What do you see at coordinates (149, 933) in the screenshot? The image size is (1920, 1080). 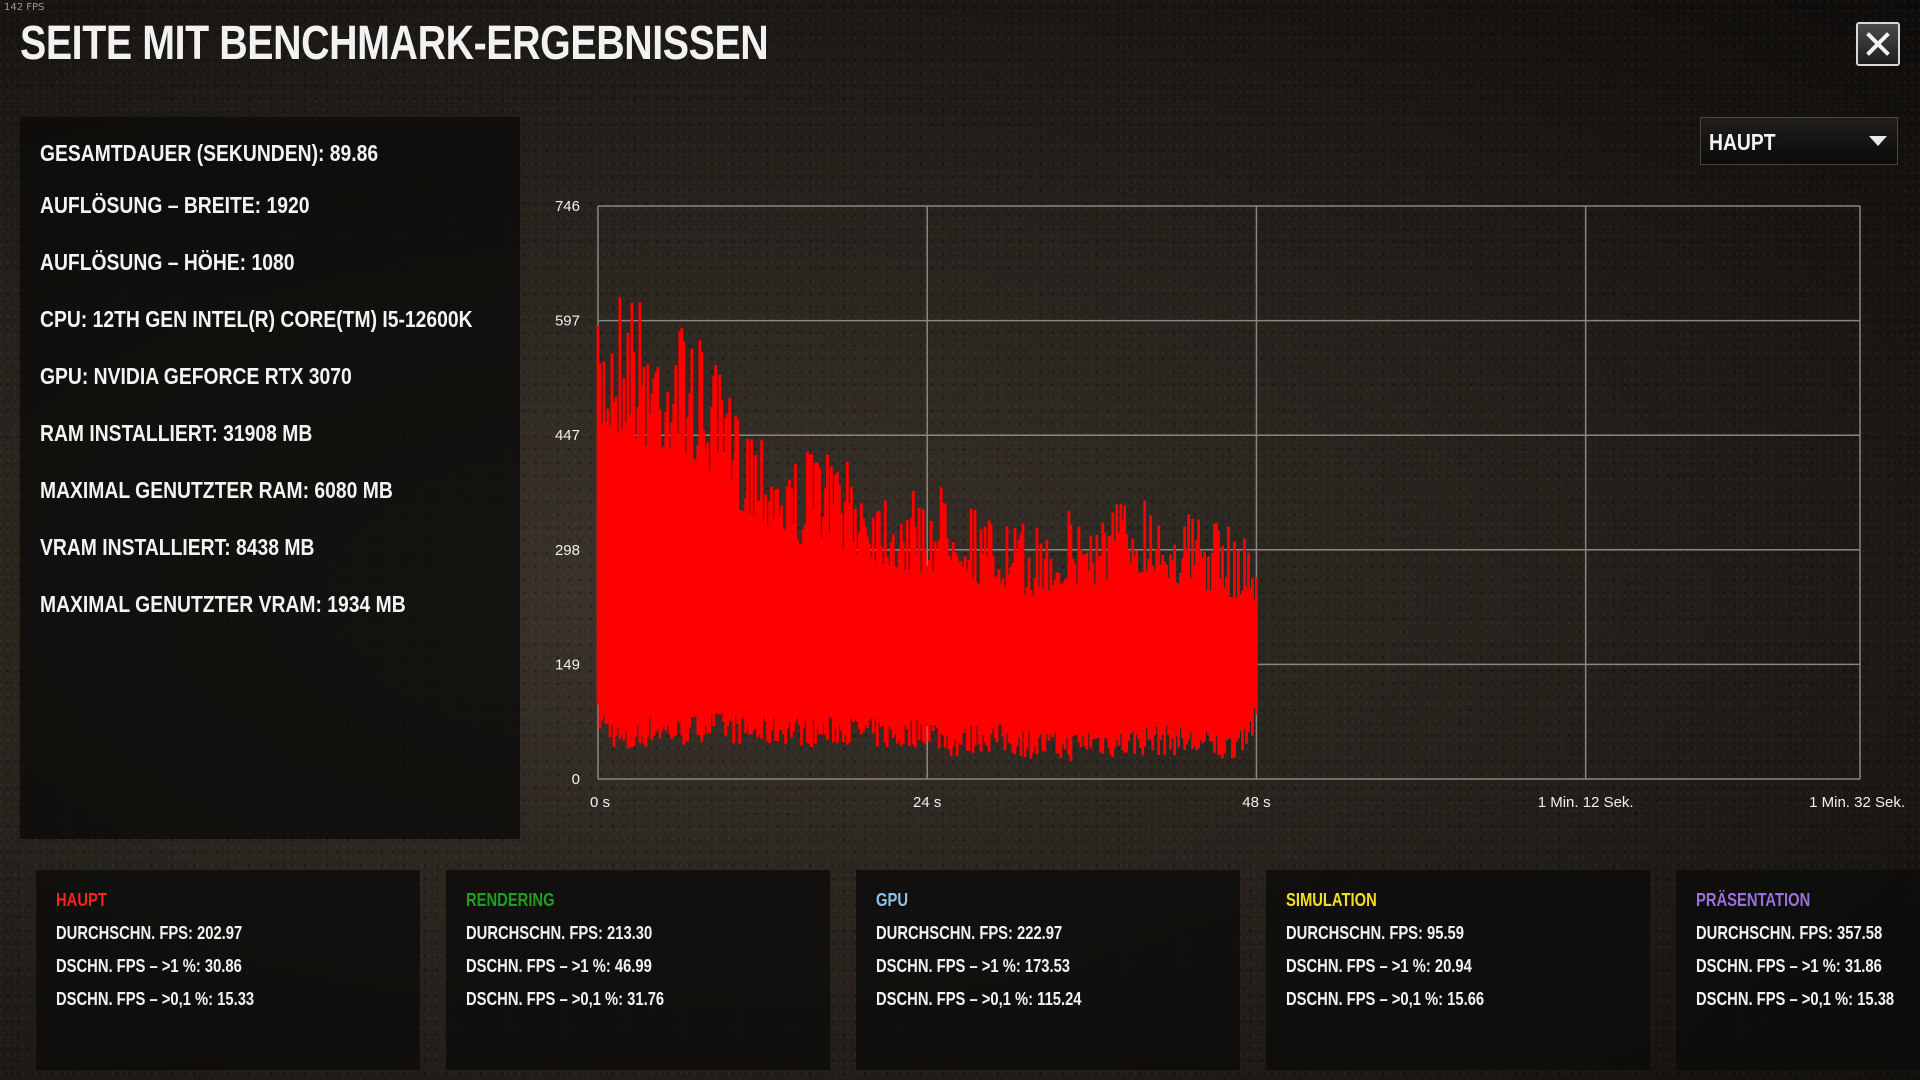 I see `card-avg-fps: DURCHSCHN. FPS: 202.97` at bounding box center [149, 933].